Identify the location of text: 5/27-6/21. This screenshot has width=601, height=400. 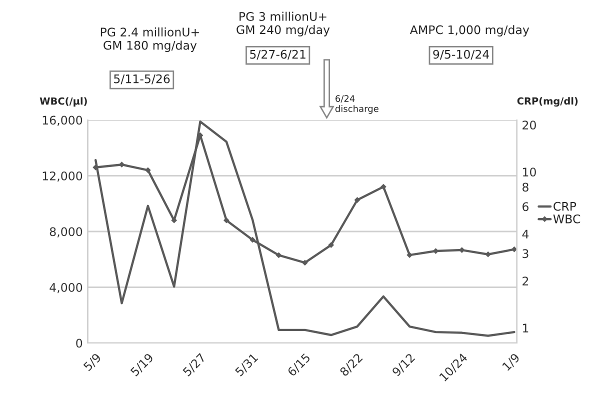
(278, 55).